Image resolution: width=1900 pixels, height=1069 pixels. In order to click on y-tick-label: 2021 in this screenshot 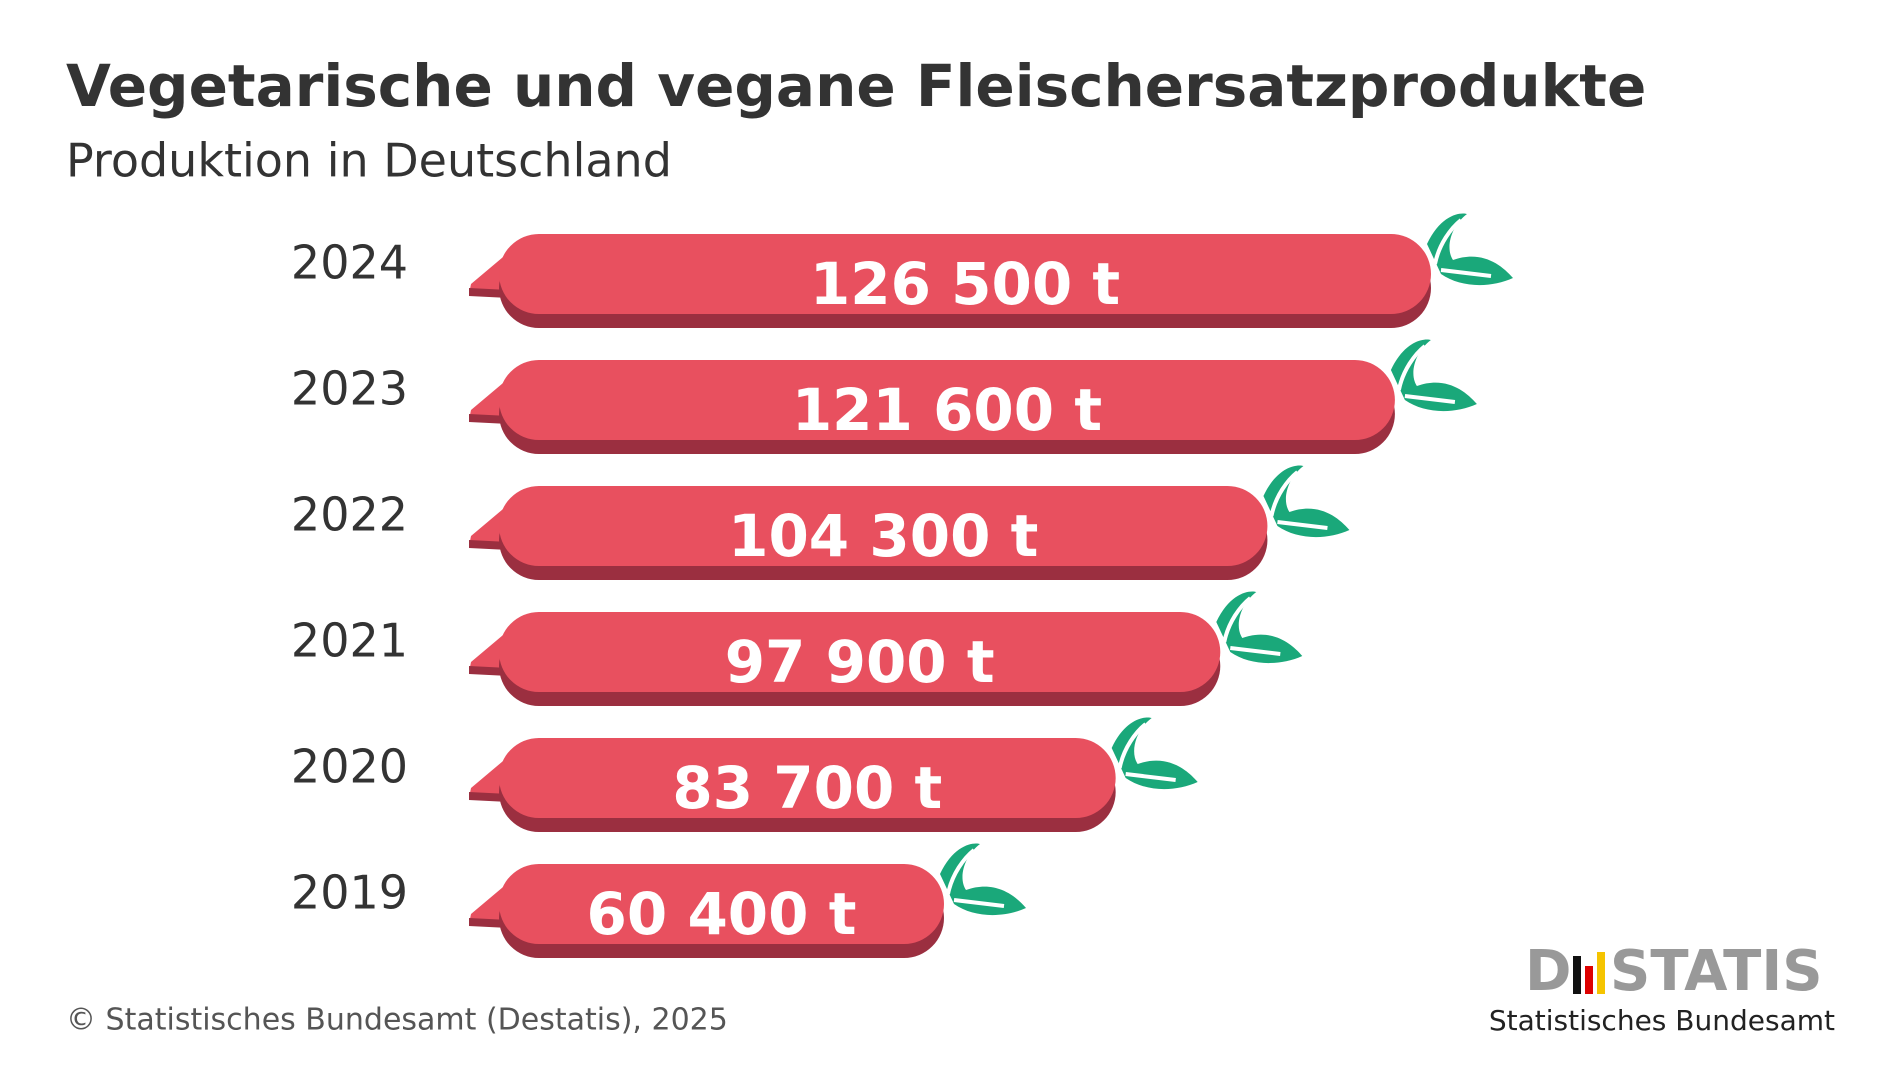, I will do `click(349, 641)`.